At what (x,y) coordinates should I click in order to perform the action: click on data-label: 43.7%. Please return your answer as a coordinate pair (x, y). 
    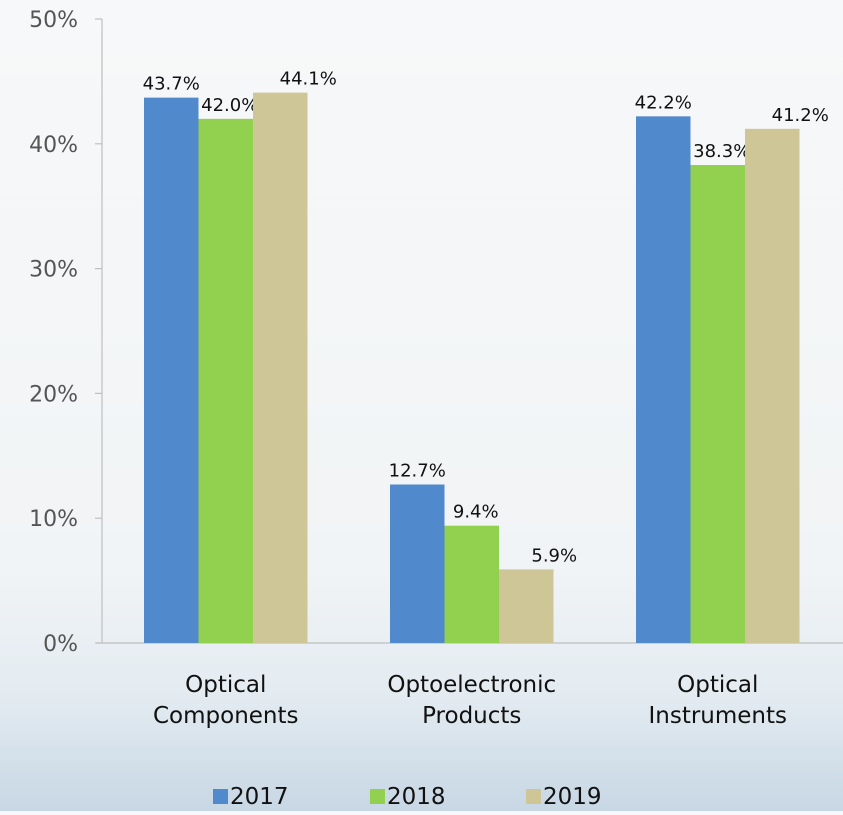
    Looking at the image, I should click on (171, 84).